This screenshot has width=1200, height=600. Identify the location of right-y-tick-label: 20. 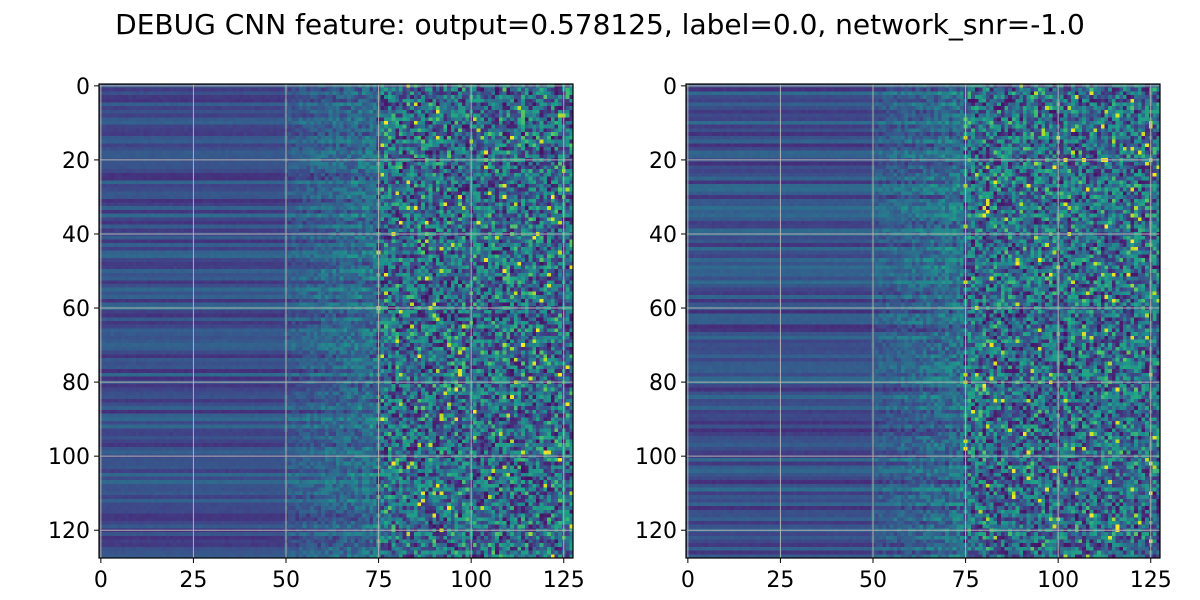
(663, 161).